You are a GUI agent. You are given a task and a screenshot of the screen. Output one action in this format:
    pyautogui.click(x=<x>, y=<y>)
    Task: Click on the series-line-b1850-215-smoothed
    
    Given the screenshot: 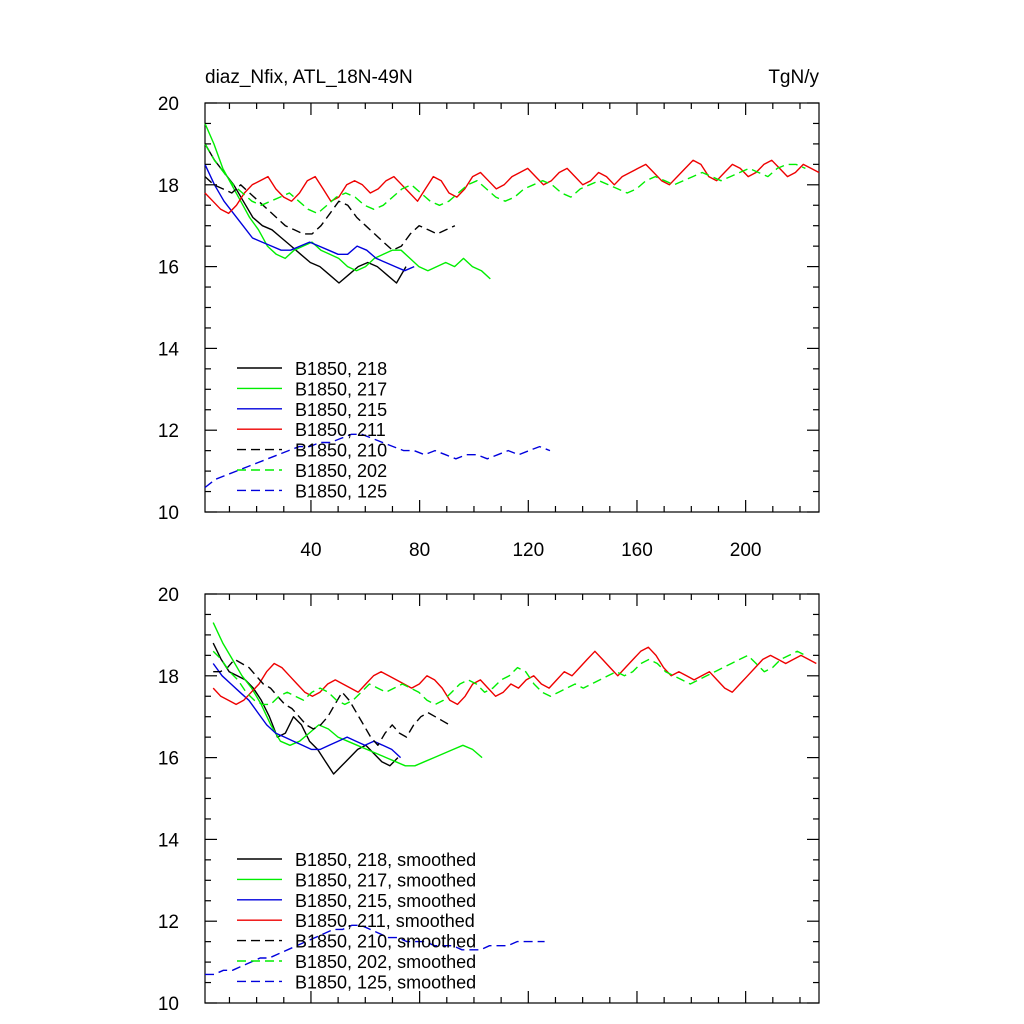 What is the action you would take?
    pyautogui.click(x=307, y=711)
    